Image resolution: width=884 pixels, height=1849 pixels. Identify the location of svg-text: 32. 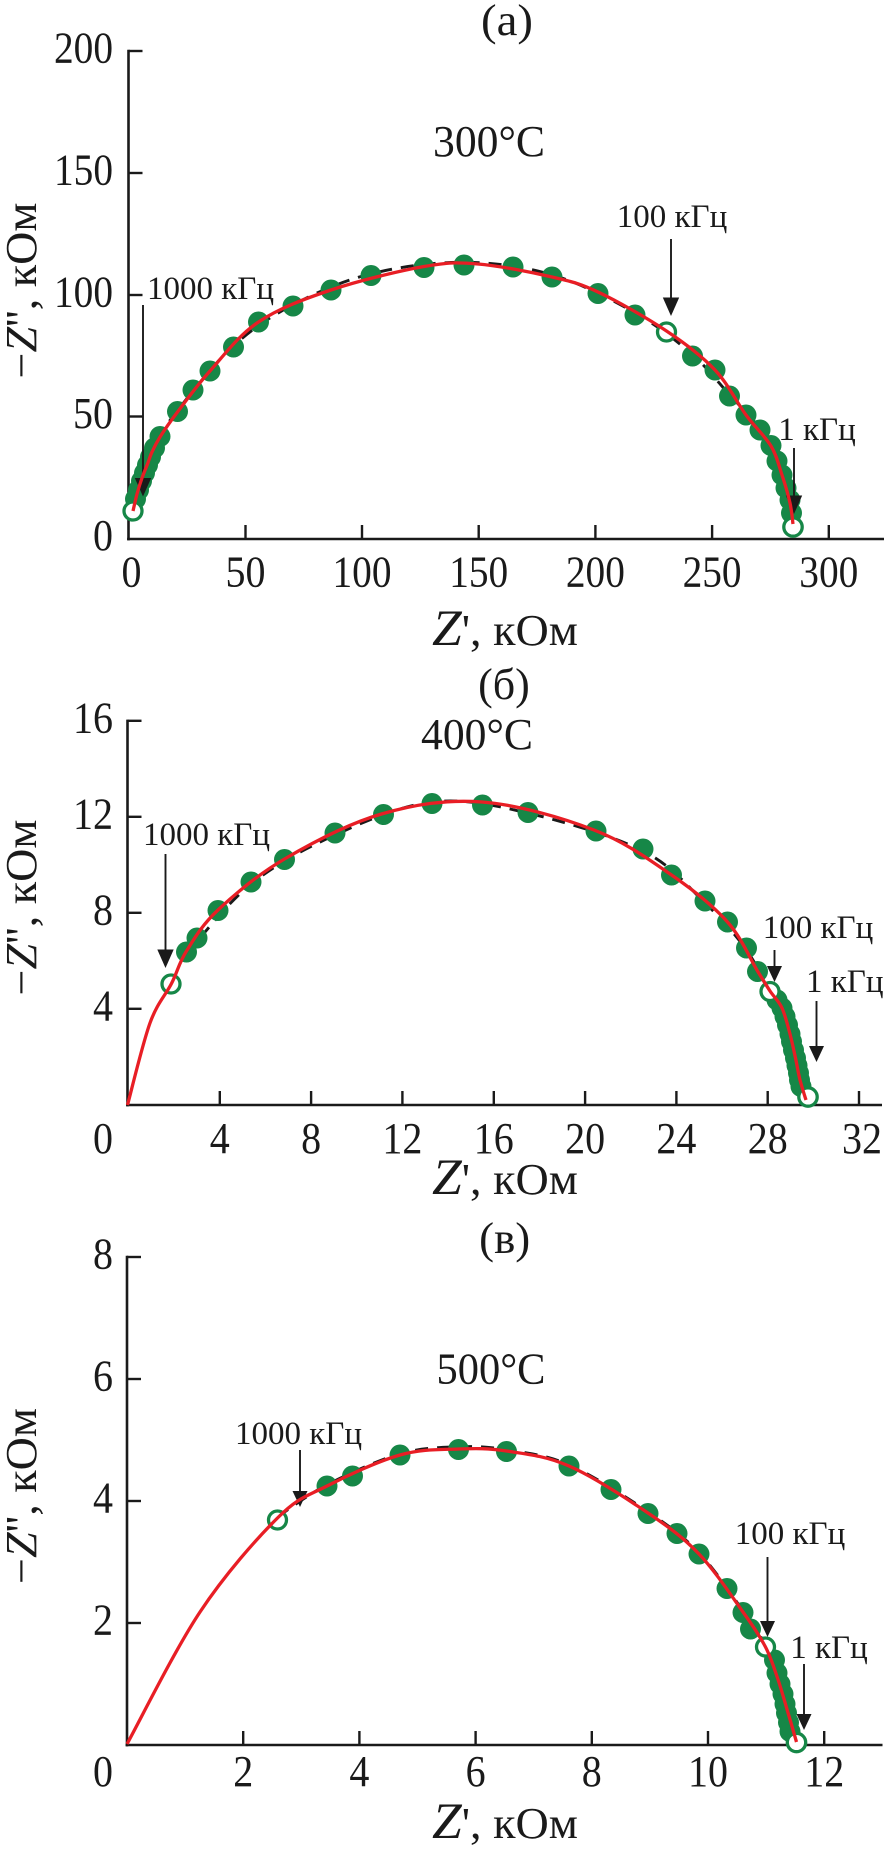
(862, 1138).